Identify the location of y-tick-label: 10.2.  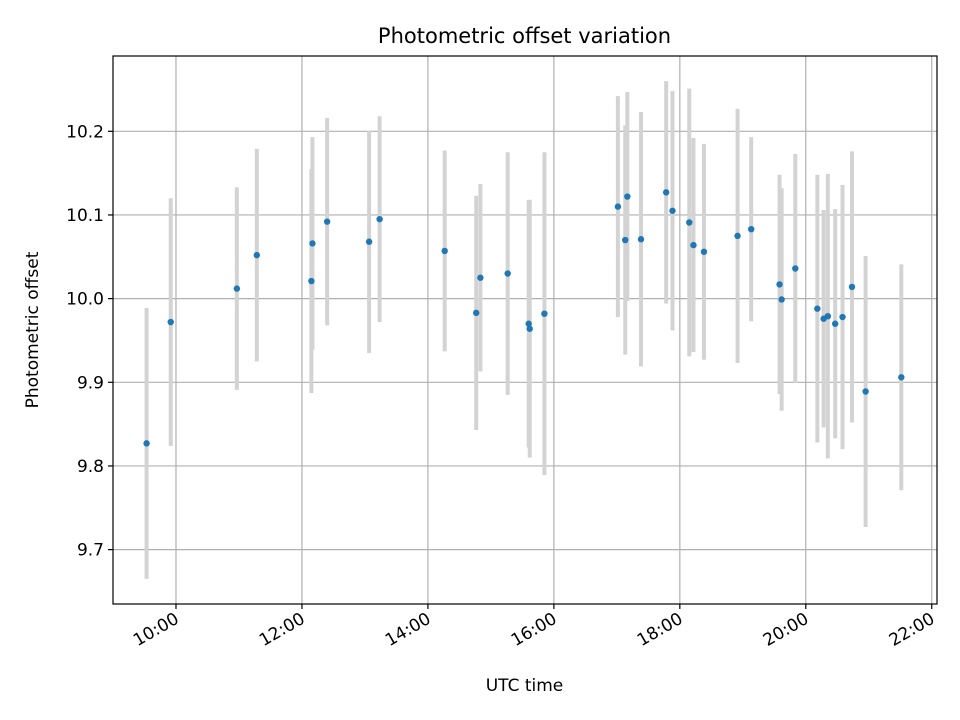
(85, 132).